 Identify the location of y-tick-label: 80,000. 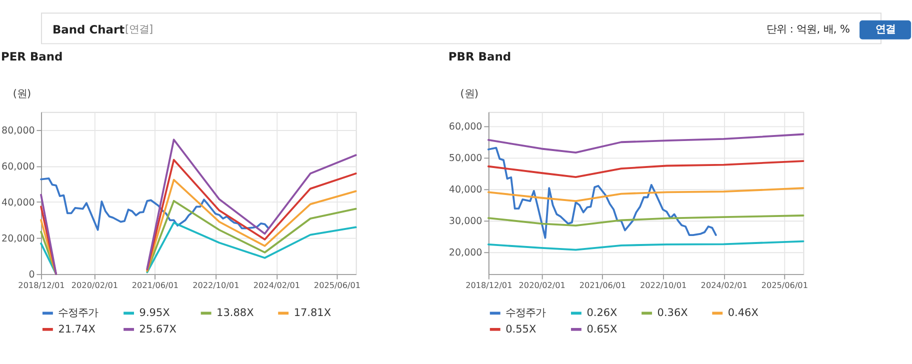
(18, 130).